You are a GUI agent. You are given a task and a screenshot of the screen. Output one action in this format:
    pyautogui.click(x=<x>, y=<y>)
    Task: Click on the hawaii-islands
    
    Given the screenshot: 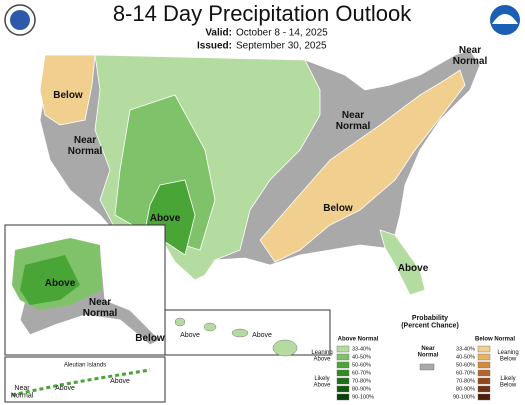 What is the action you would take?
    pyautogui.click(x=236, y=337)
    